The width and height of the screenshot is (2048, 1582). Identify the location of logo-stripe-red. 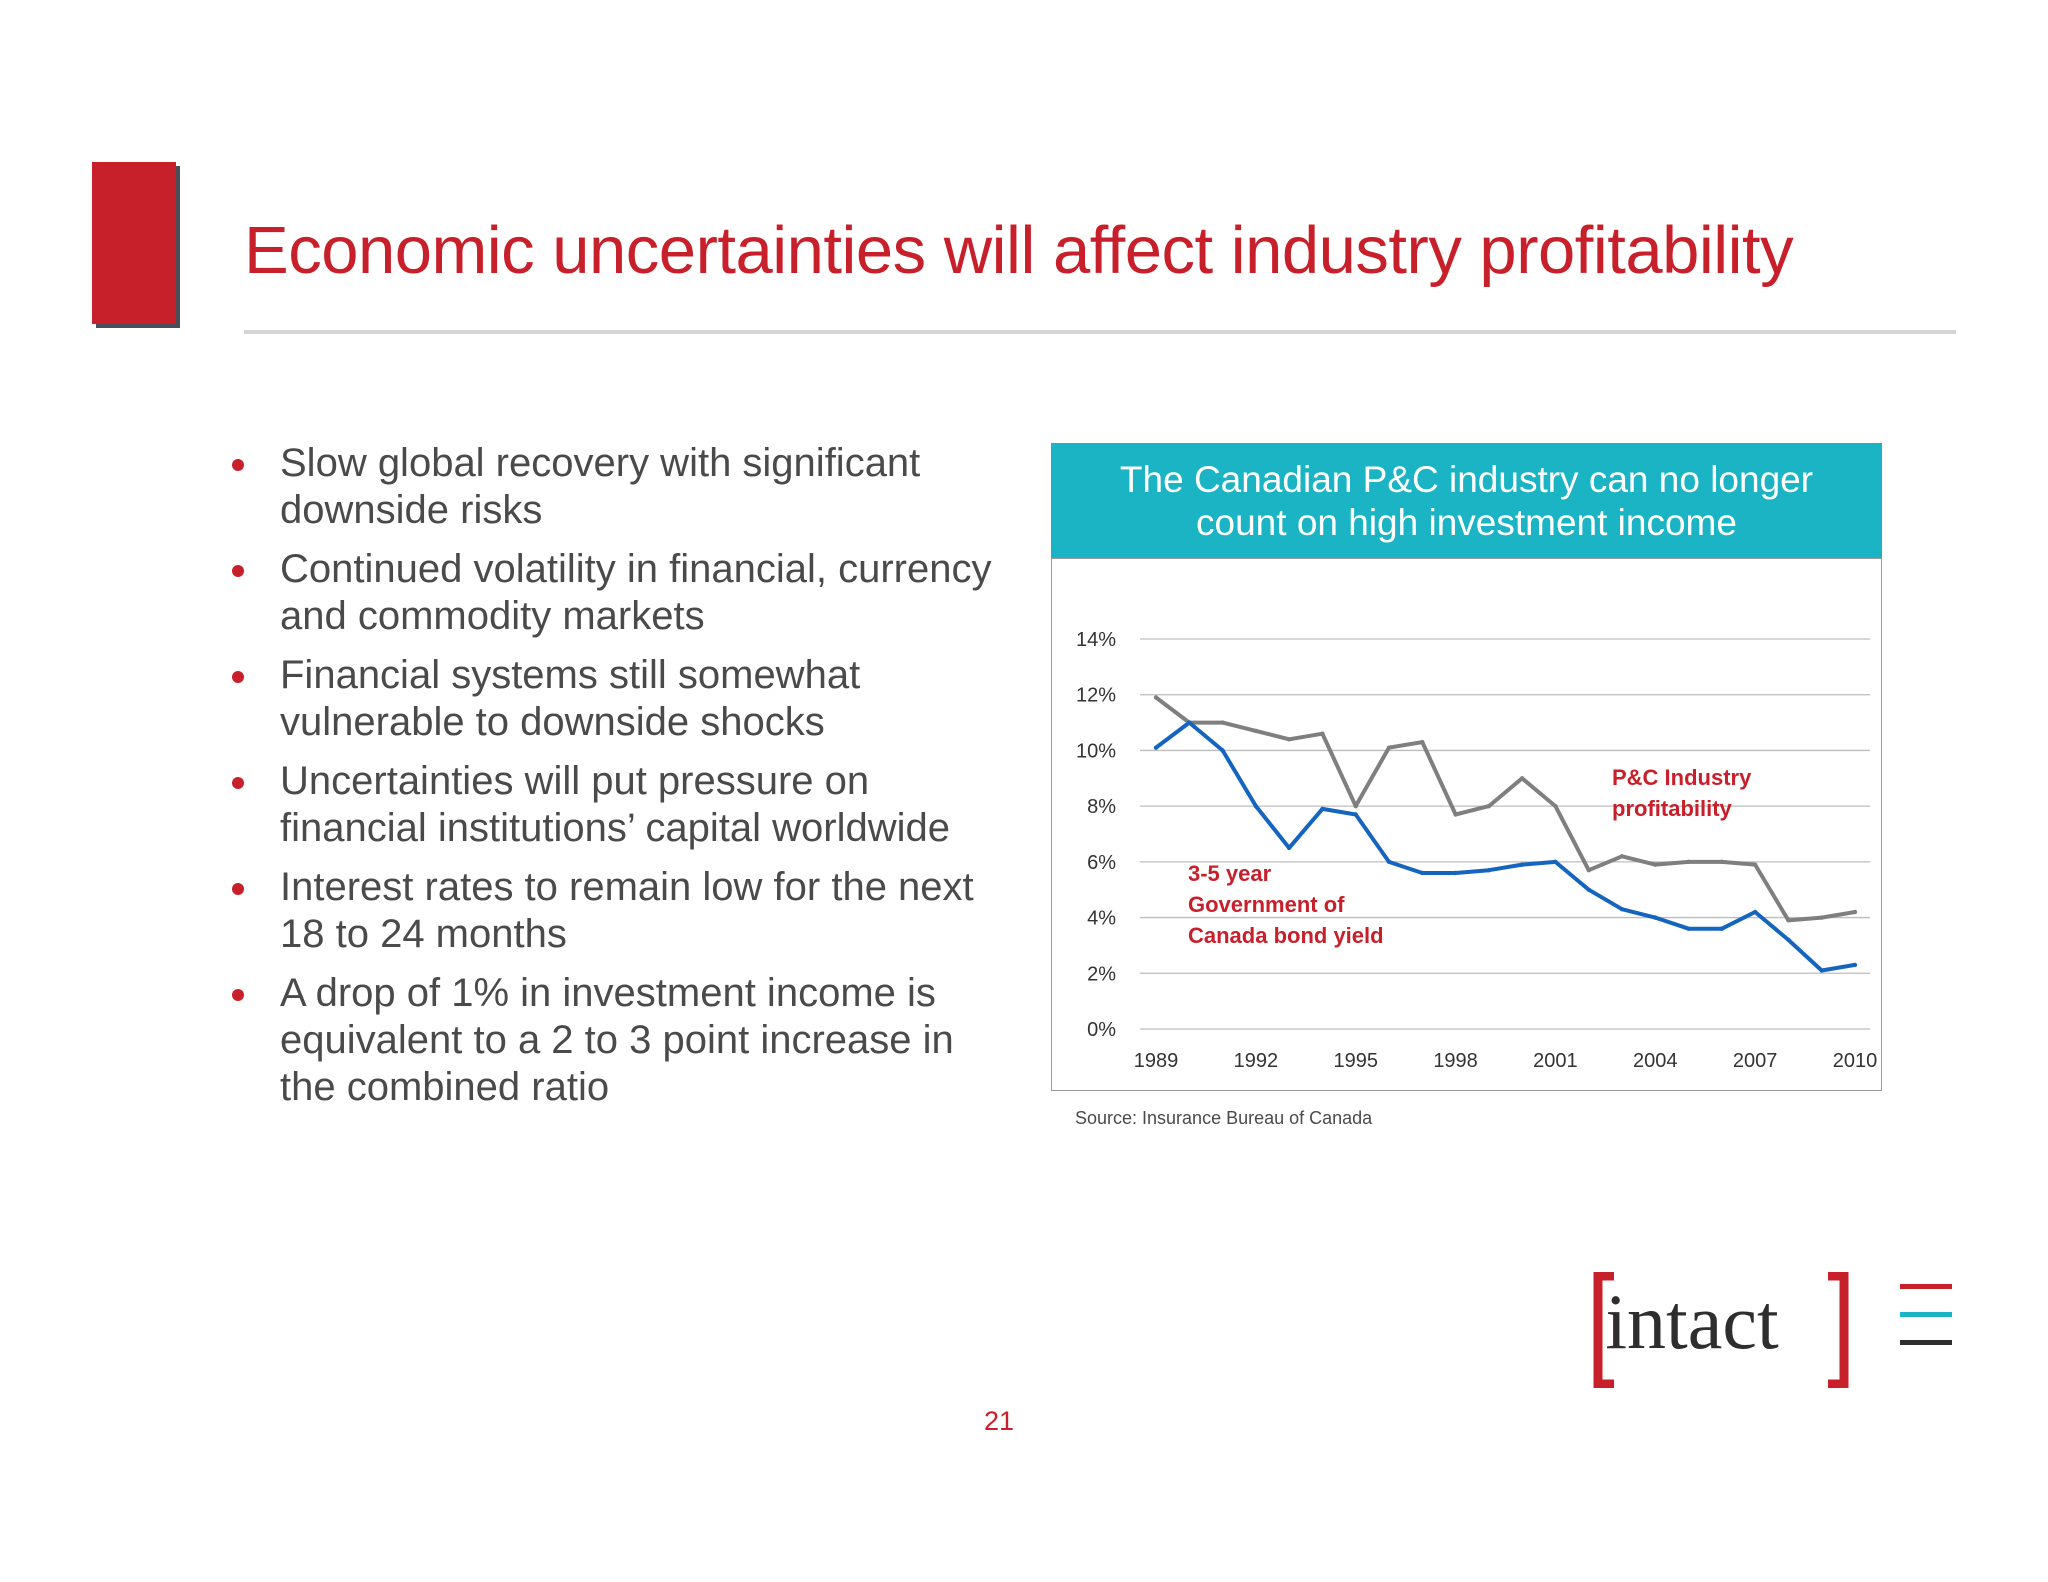
(1926, 1286).